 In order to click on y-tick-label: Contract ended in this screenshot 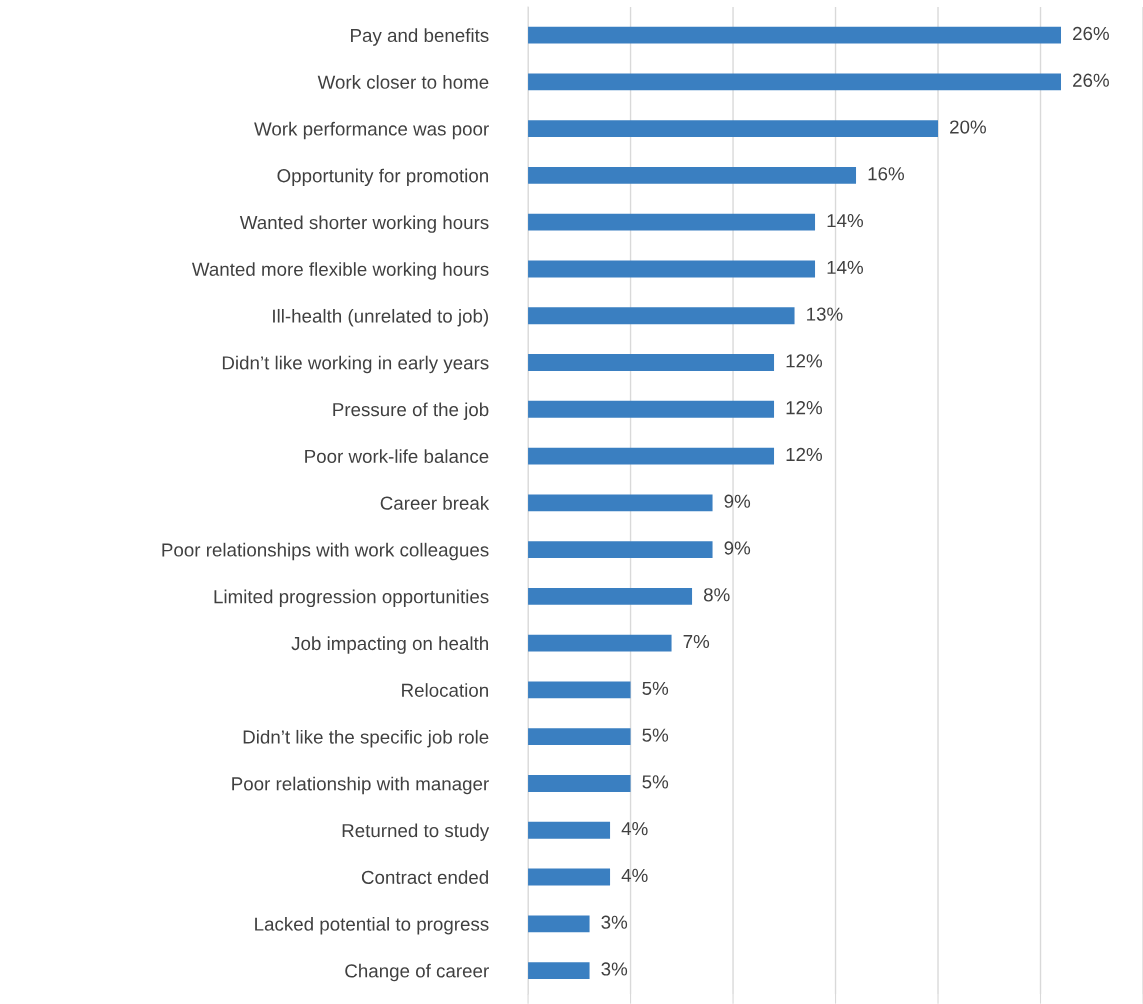, I will do `click(424, 877)`.